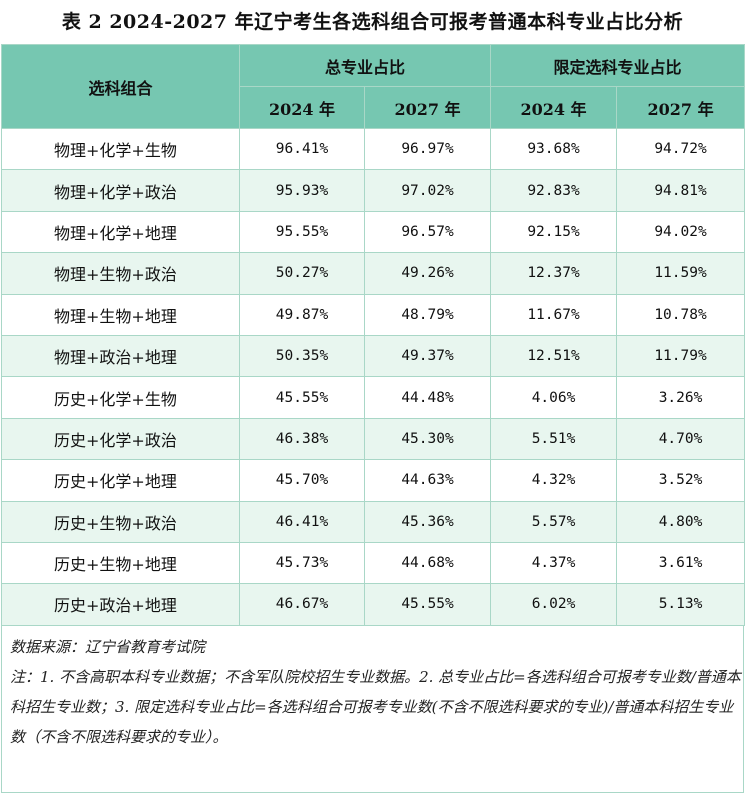 This screenshot has height=793, width=745. Describe the element at coordinates (680, 107) in the screenshot. I see `header-limited-2027: 2027 年` at that location.